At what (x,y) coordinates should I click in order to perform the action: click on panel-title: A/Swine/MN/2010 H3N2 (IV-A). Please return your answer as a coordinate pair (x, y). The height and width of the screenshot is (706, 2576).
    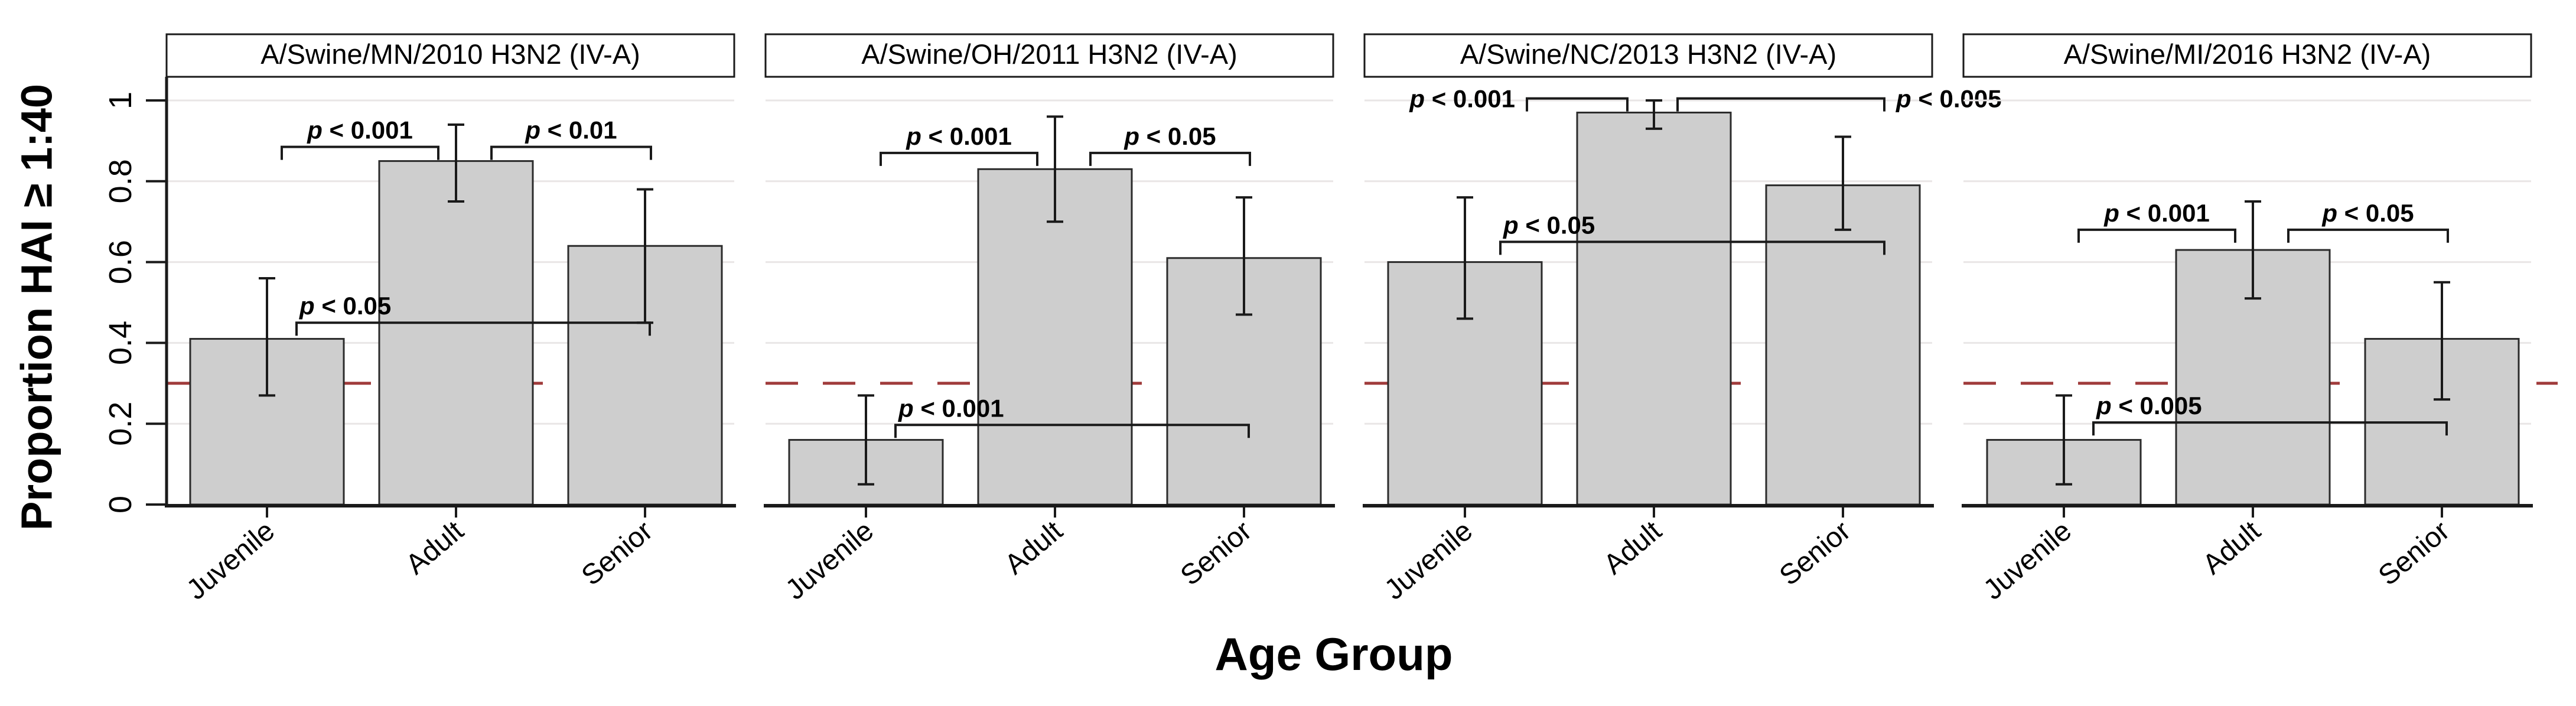
    Looking at the image, I should click on (450, 54).